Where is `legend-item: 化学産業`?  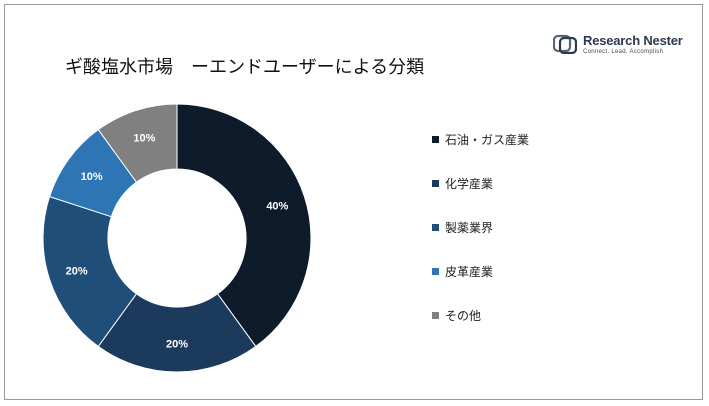
legend-item: 化学産業 is located at coordinates (480, 183).